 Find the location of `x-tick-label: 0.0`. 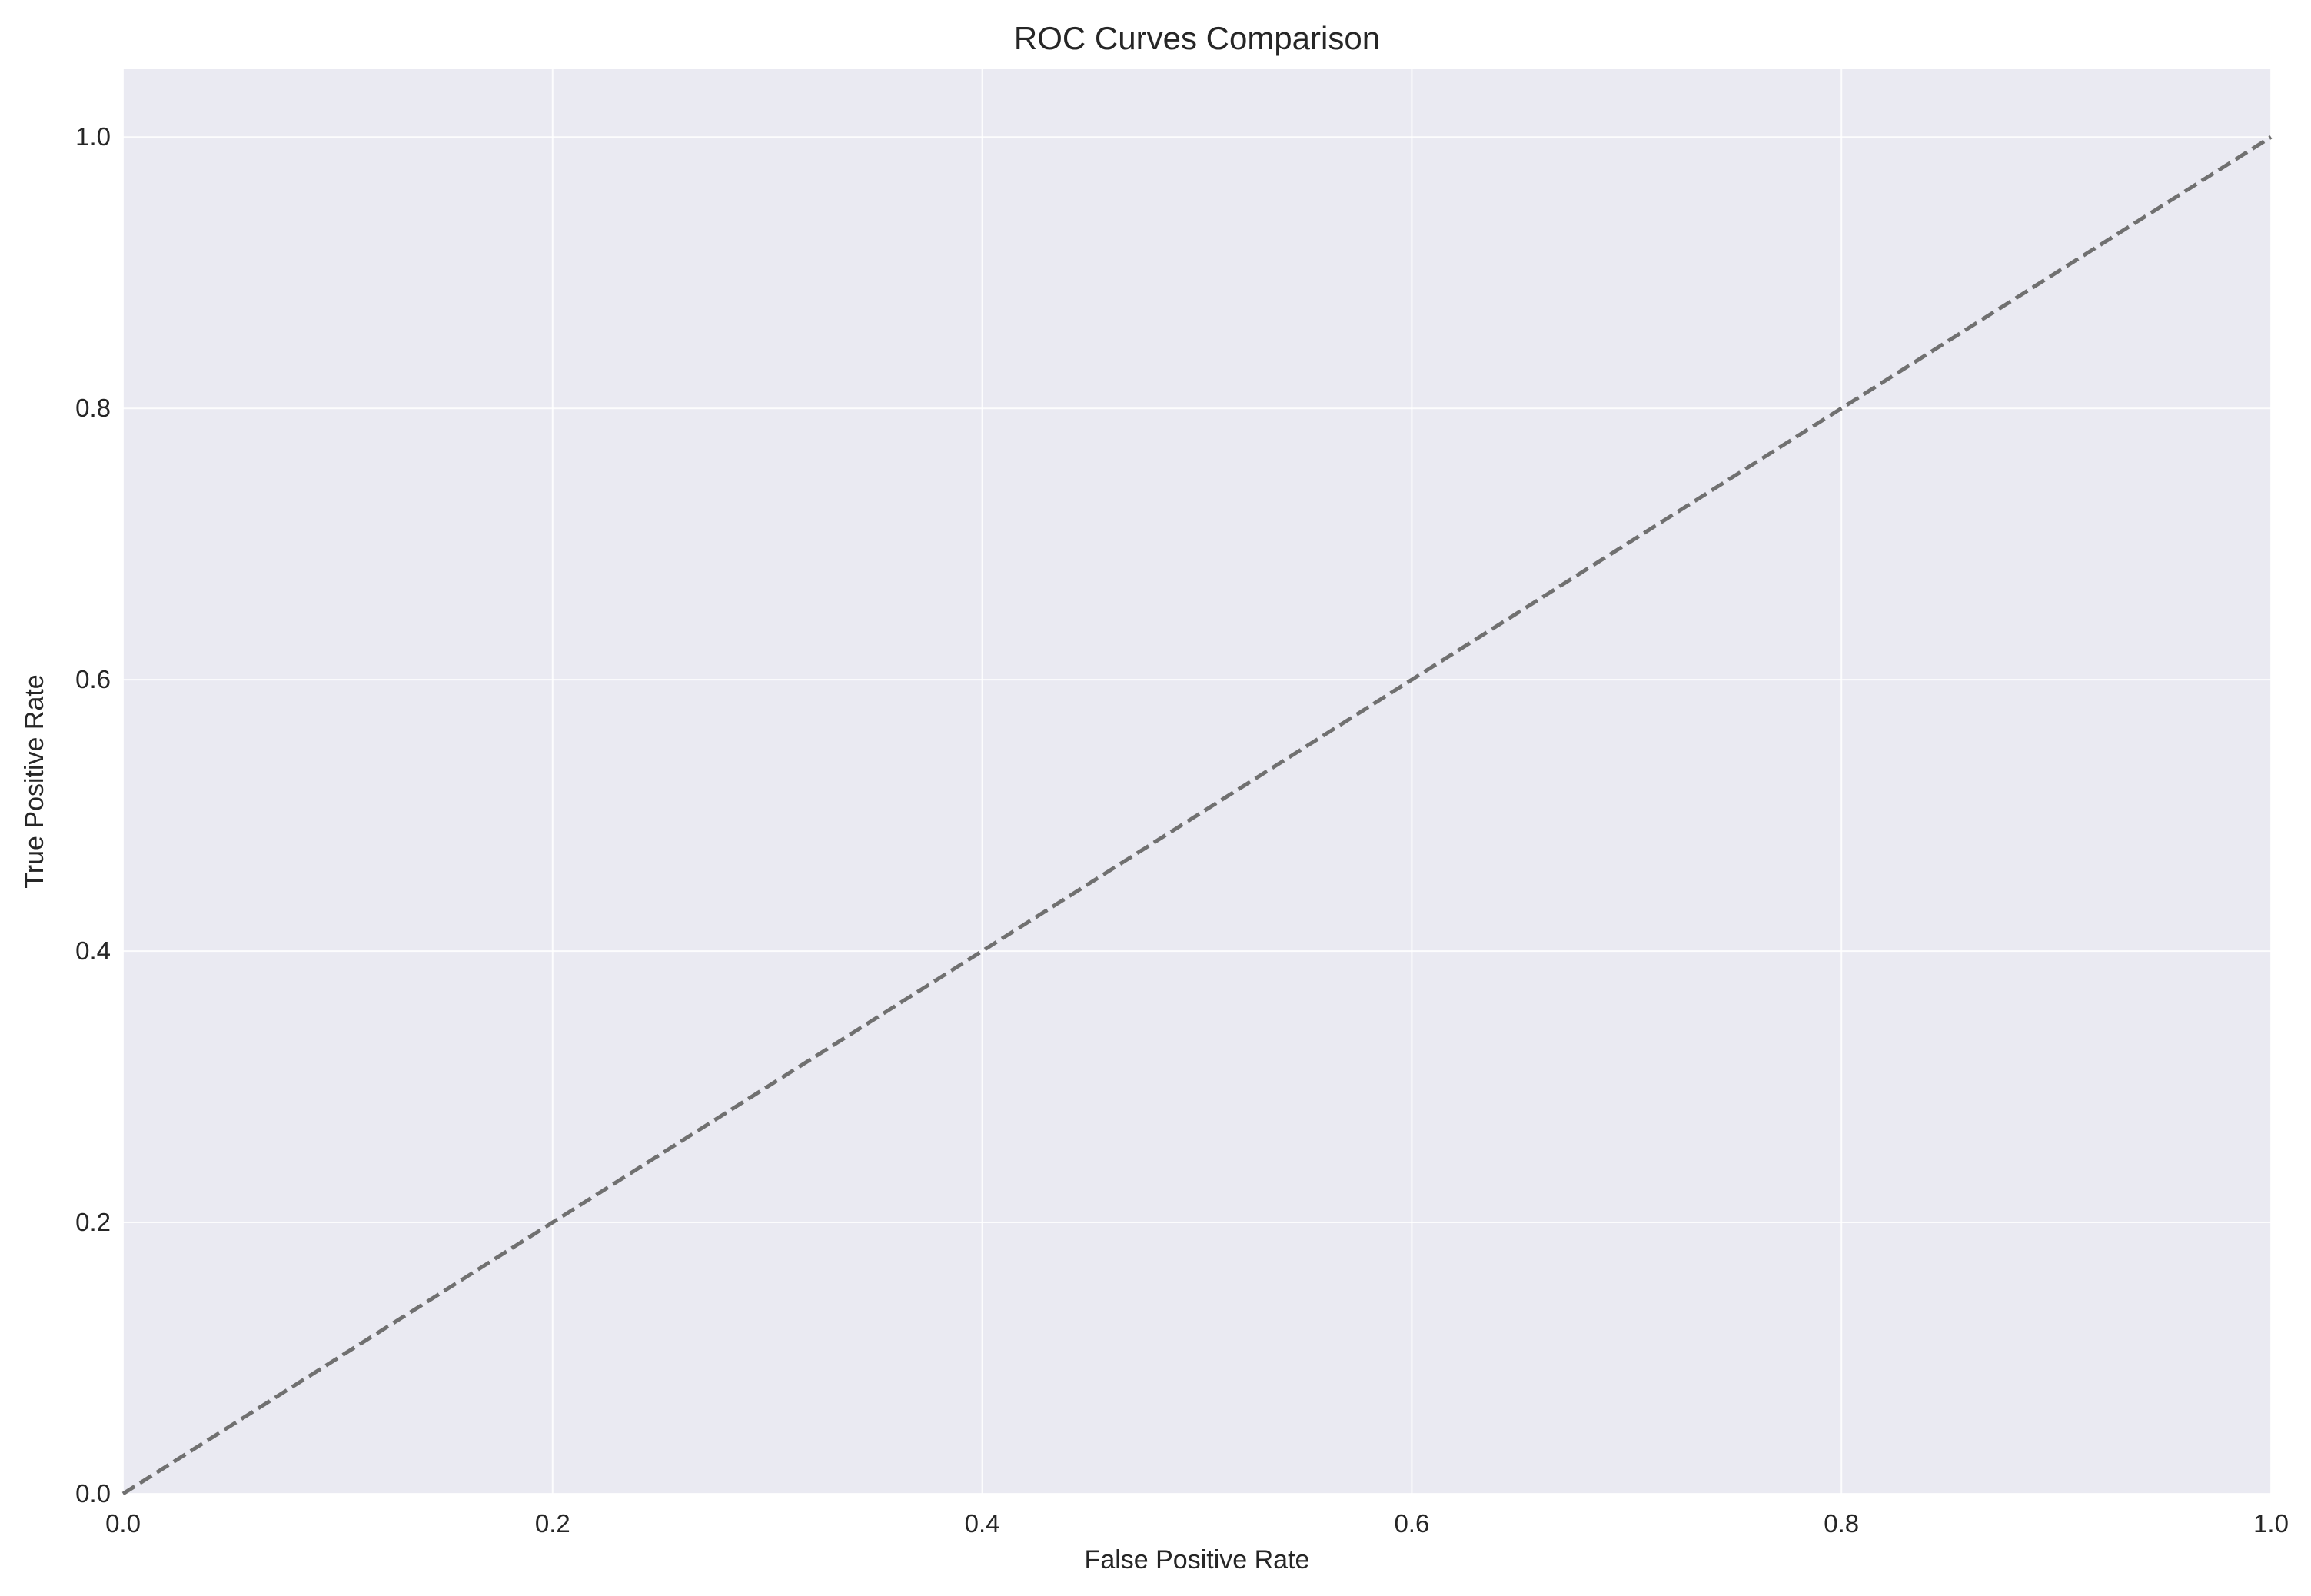

x-tick-label: 0.0 is located at coordinates (123, 1523).